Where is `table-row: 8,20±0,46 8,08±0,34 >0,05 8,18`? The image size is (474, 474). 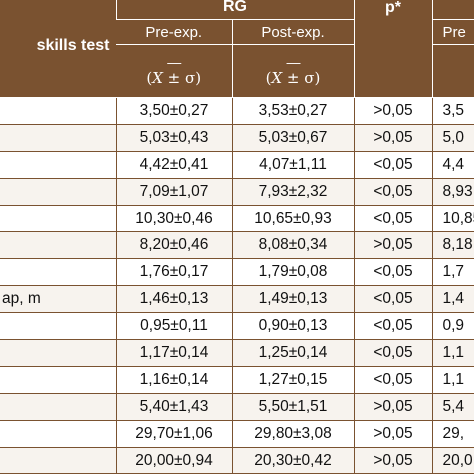
table-row: 8,20±0,46 8,08±0,34 >0,05 8,18 is located at coordinates (237, 245).